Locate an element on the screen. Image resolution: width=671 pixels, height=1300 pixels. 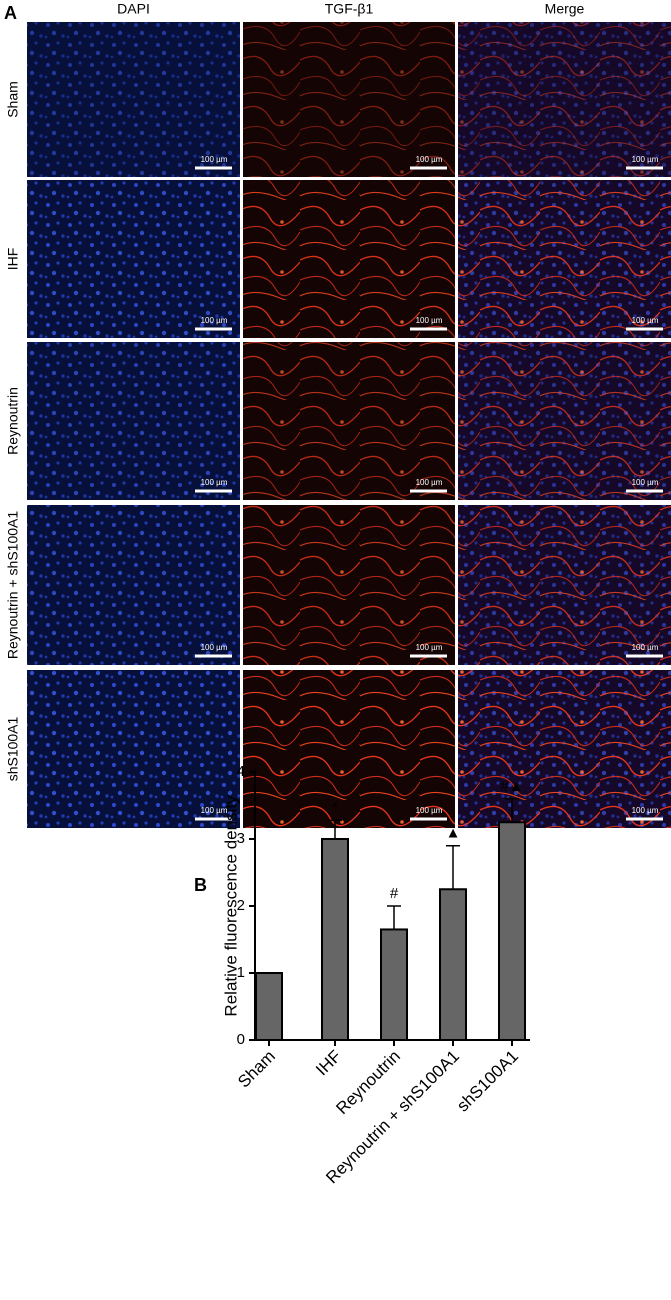
column-header: DAPI is located at coordinates (133, 9).